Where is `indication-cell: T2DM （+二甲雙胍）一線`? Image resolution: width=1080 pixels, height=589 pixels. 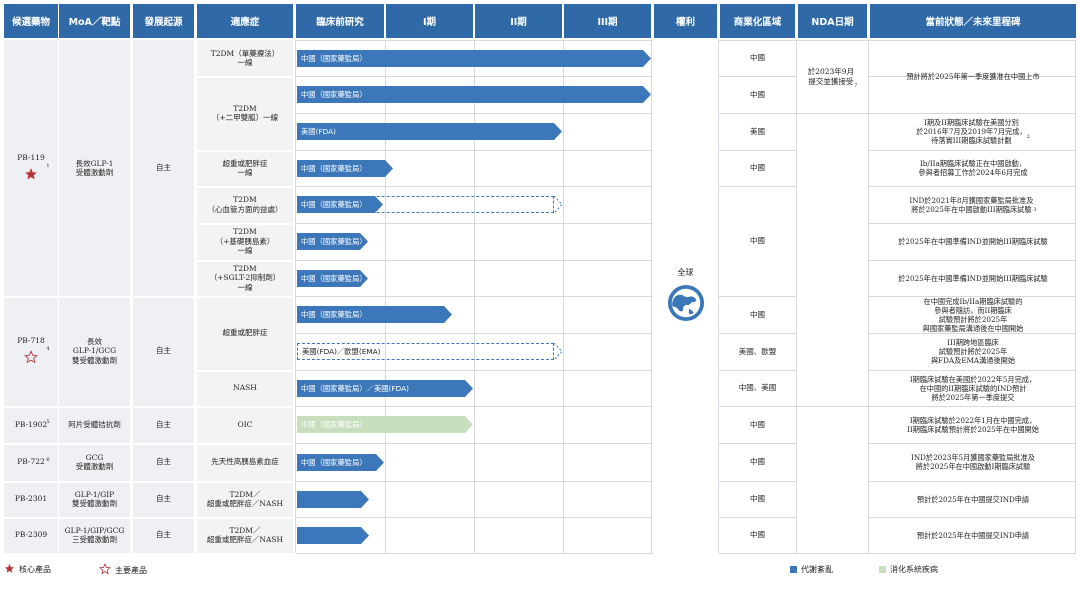 indication-cell: T2DM （+二甲雙胍）一線 is located at coordinates (245, 112).